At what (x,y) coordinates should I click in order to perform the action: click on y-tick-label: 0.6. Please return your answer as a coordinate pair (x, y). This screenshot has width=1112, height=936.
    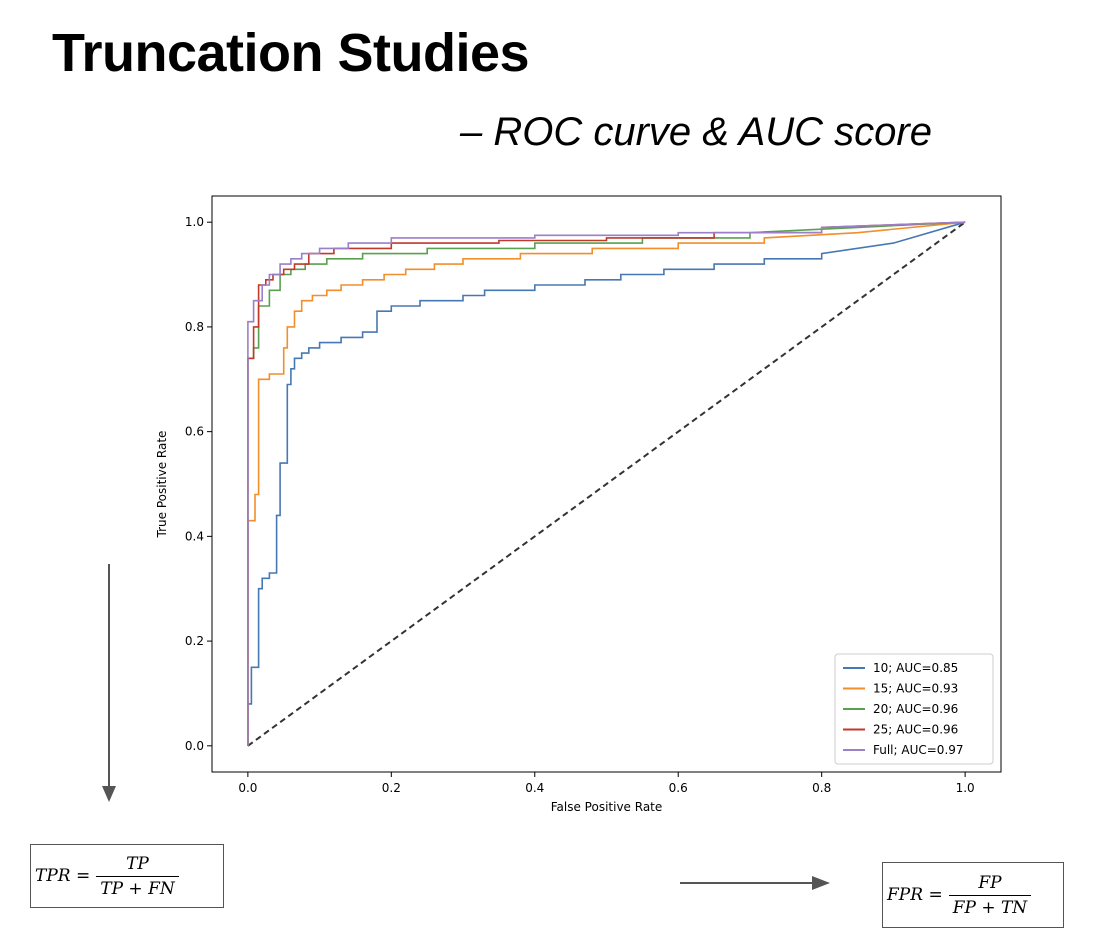
    Looking at the image, I should click on (194, 432).